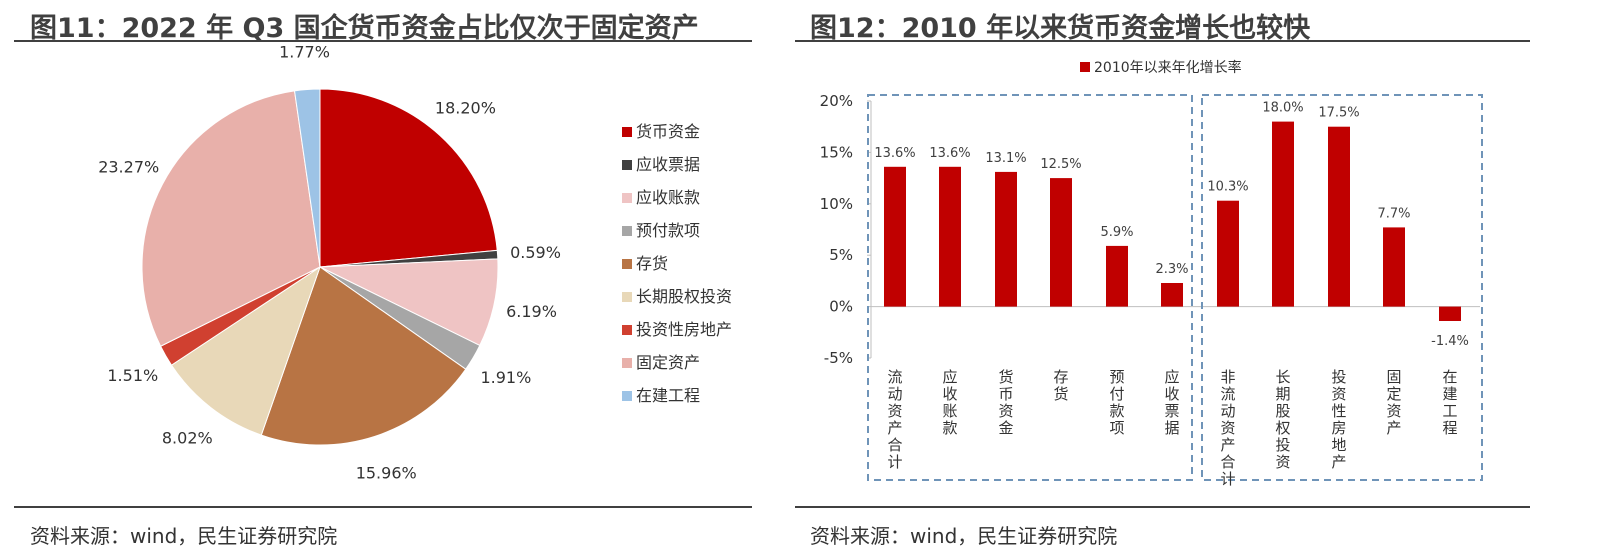  I want to click on x-tick-label-char: 地, so click(1338, 445).